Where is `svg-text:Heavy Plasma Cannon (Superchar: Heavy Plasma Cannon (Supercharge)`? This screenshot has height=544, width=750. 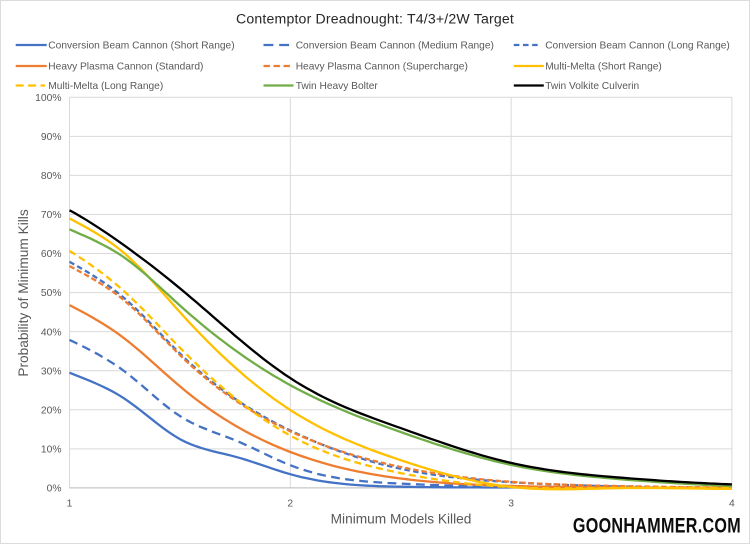
svg-text:Heavy Plasma Cannon (Superchar: Heavy Plasma Cannon (Supercharge) is located at coordinates (382, 66).